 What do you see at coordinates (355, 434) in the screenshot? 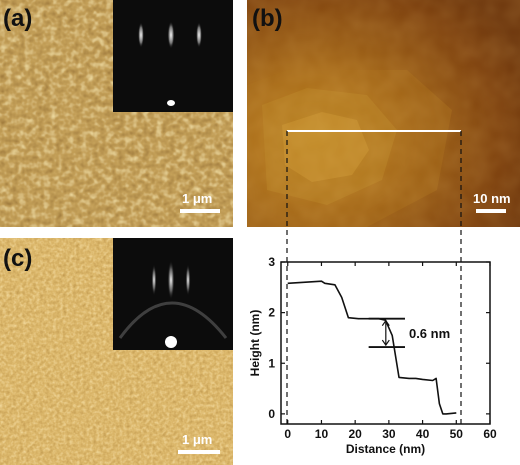
I see `x-tick-label: 20` at bounding box center [355, 434].